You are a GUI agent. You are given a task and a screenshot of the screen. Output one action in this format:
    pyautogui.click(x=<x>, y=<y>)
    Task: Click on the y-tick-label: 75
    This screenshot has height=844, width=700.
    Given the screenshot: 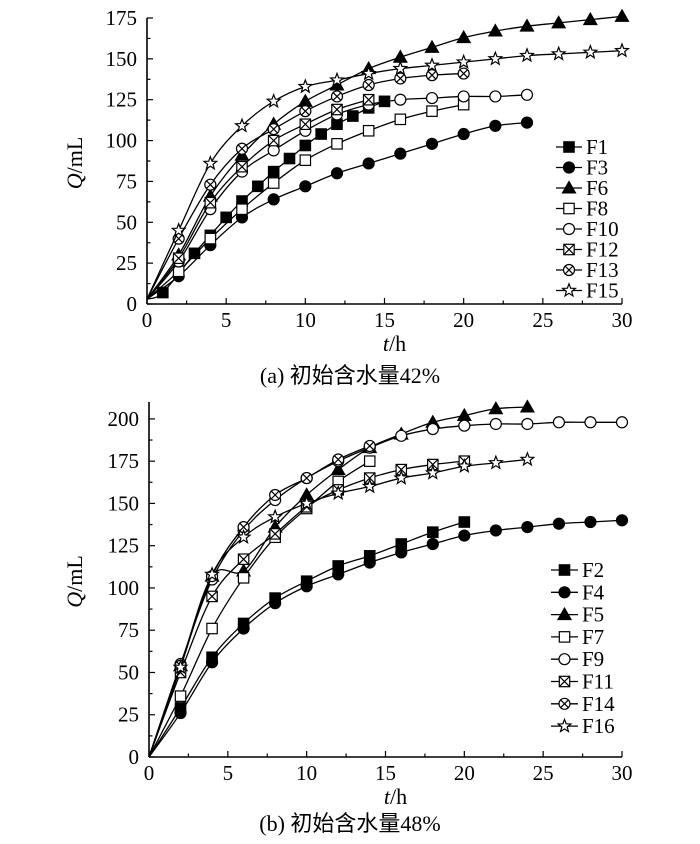 What is the action you would take?
    pyautogui.click(x=128, y=630)
    